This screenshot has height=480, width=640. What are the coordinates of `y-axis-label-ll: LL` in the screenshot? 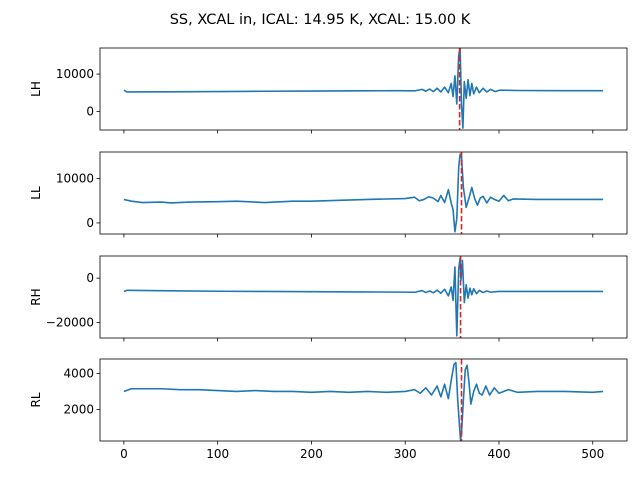 It's located at (36, 193).